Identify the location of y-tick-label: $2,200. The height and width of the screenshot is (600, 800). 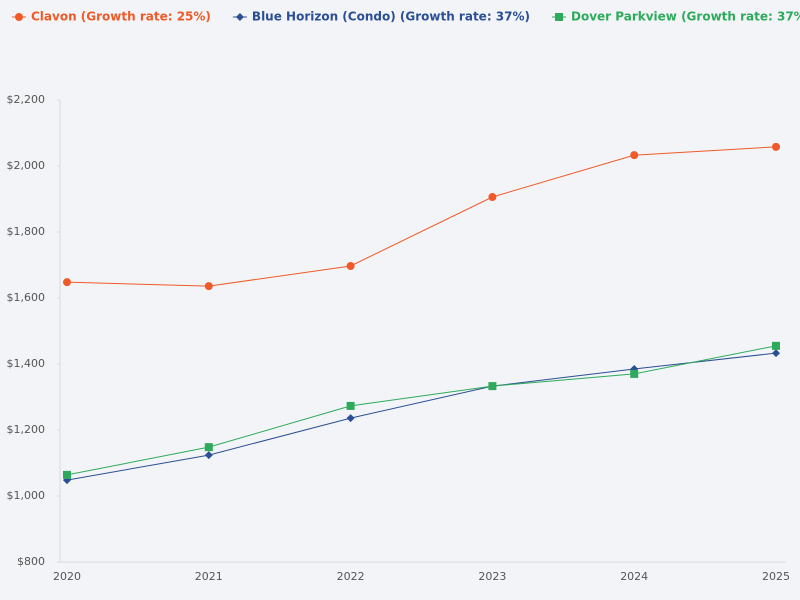
(26, 99).